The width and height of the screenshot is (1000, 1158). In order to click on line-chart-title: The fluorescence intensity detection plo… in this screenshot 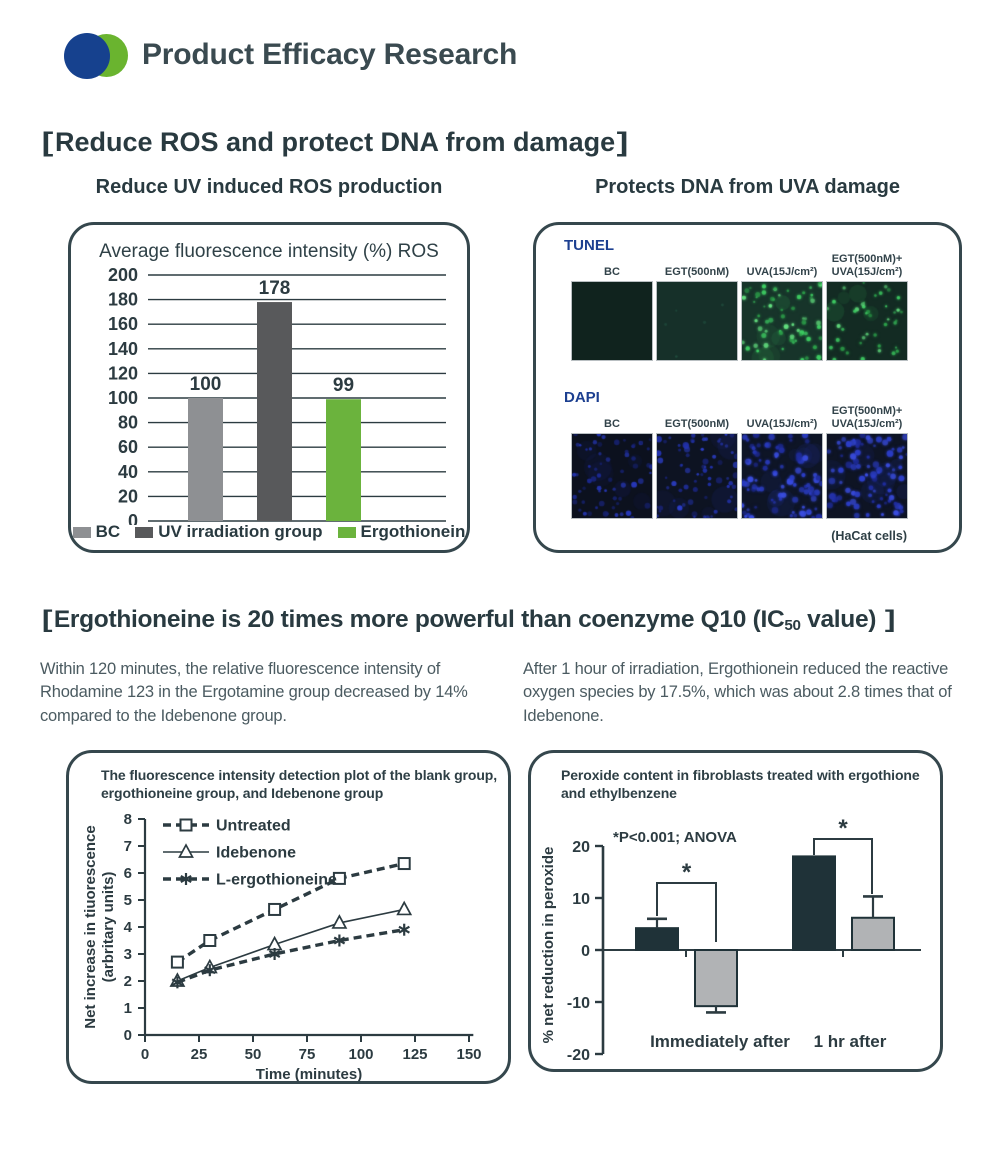, I will do `click(299, 784)`.